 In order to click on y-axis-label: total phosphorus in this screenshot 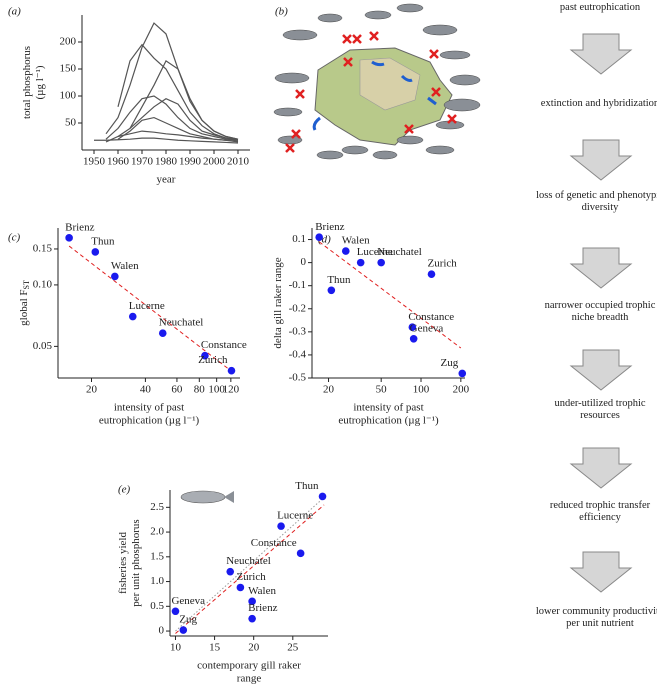, I will do `click(27, 82)`.